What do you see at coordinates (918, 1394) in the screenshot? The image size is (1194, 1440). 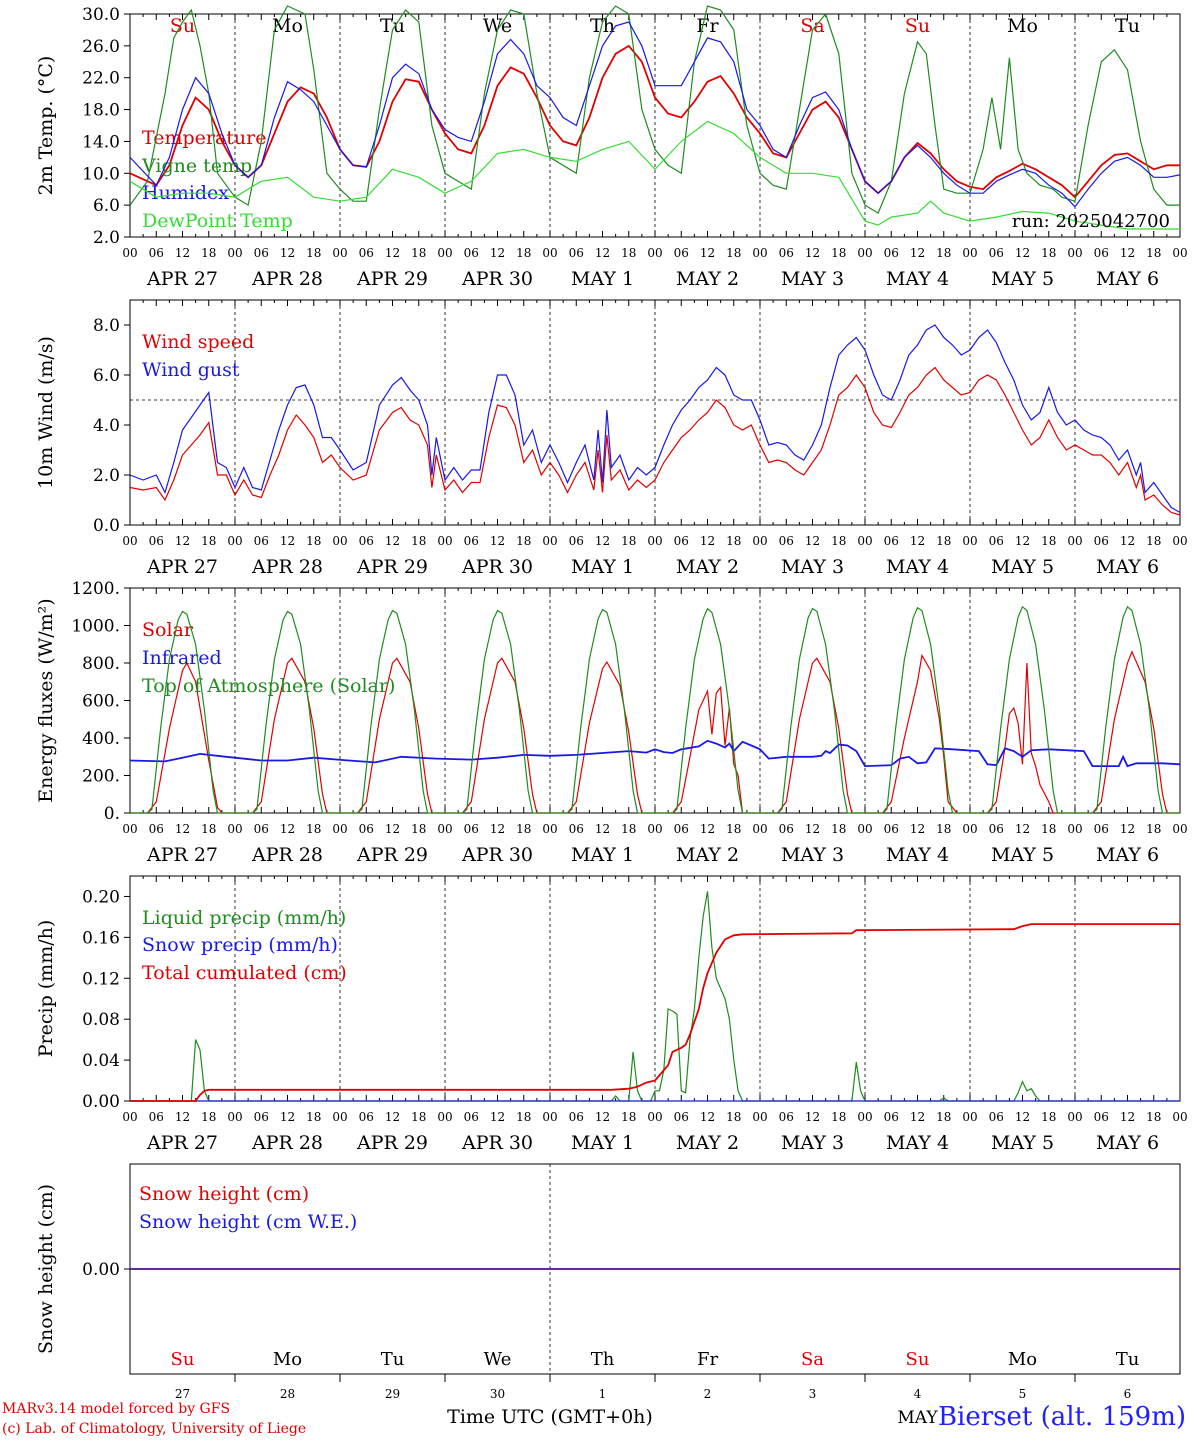 I see `day-number-label: 4` at bounding box center [918, 1394].